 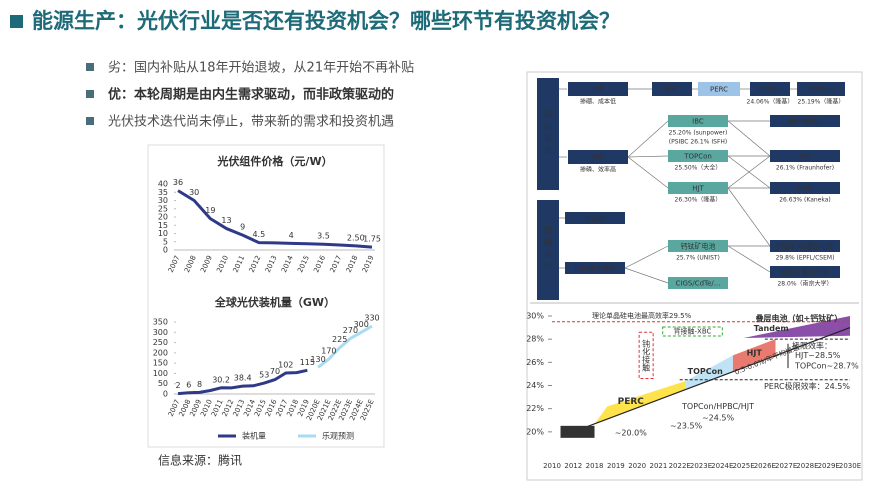 I want to click on node-note: 26.30%（隆基）, so click(x=698, y=200).